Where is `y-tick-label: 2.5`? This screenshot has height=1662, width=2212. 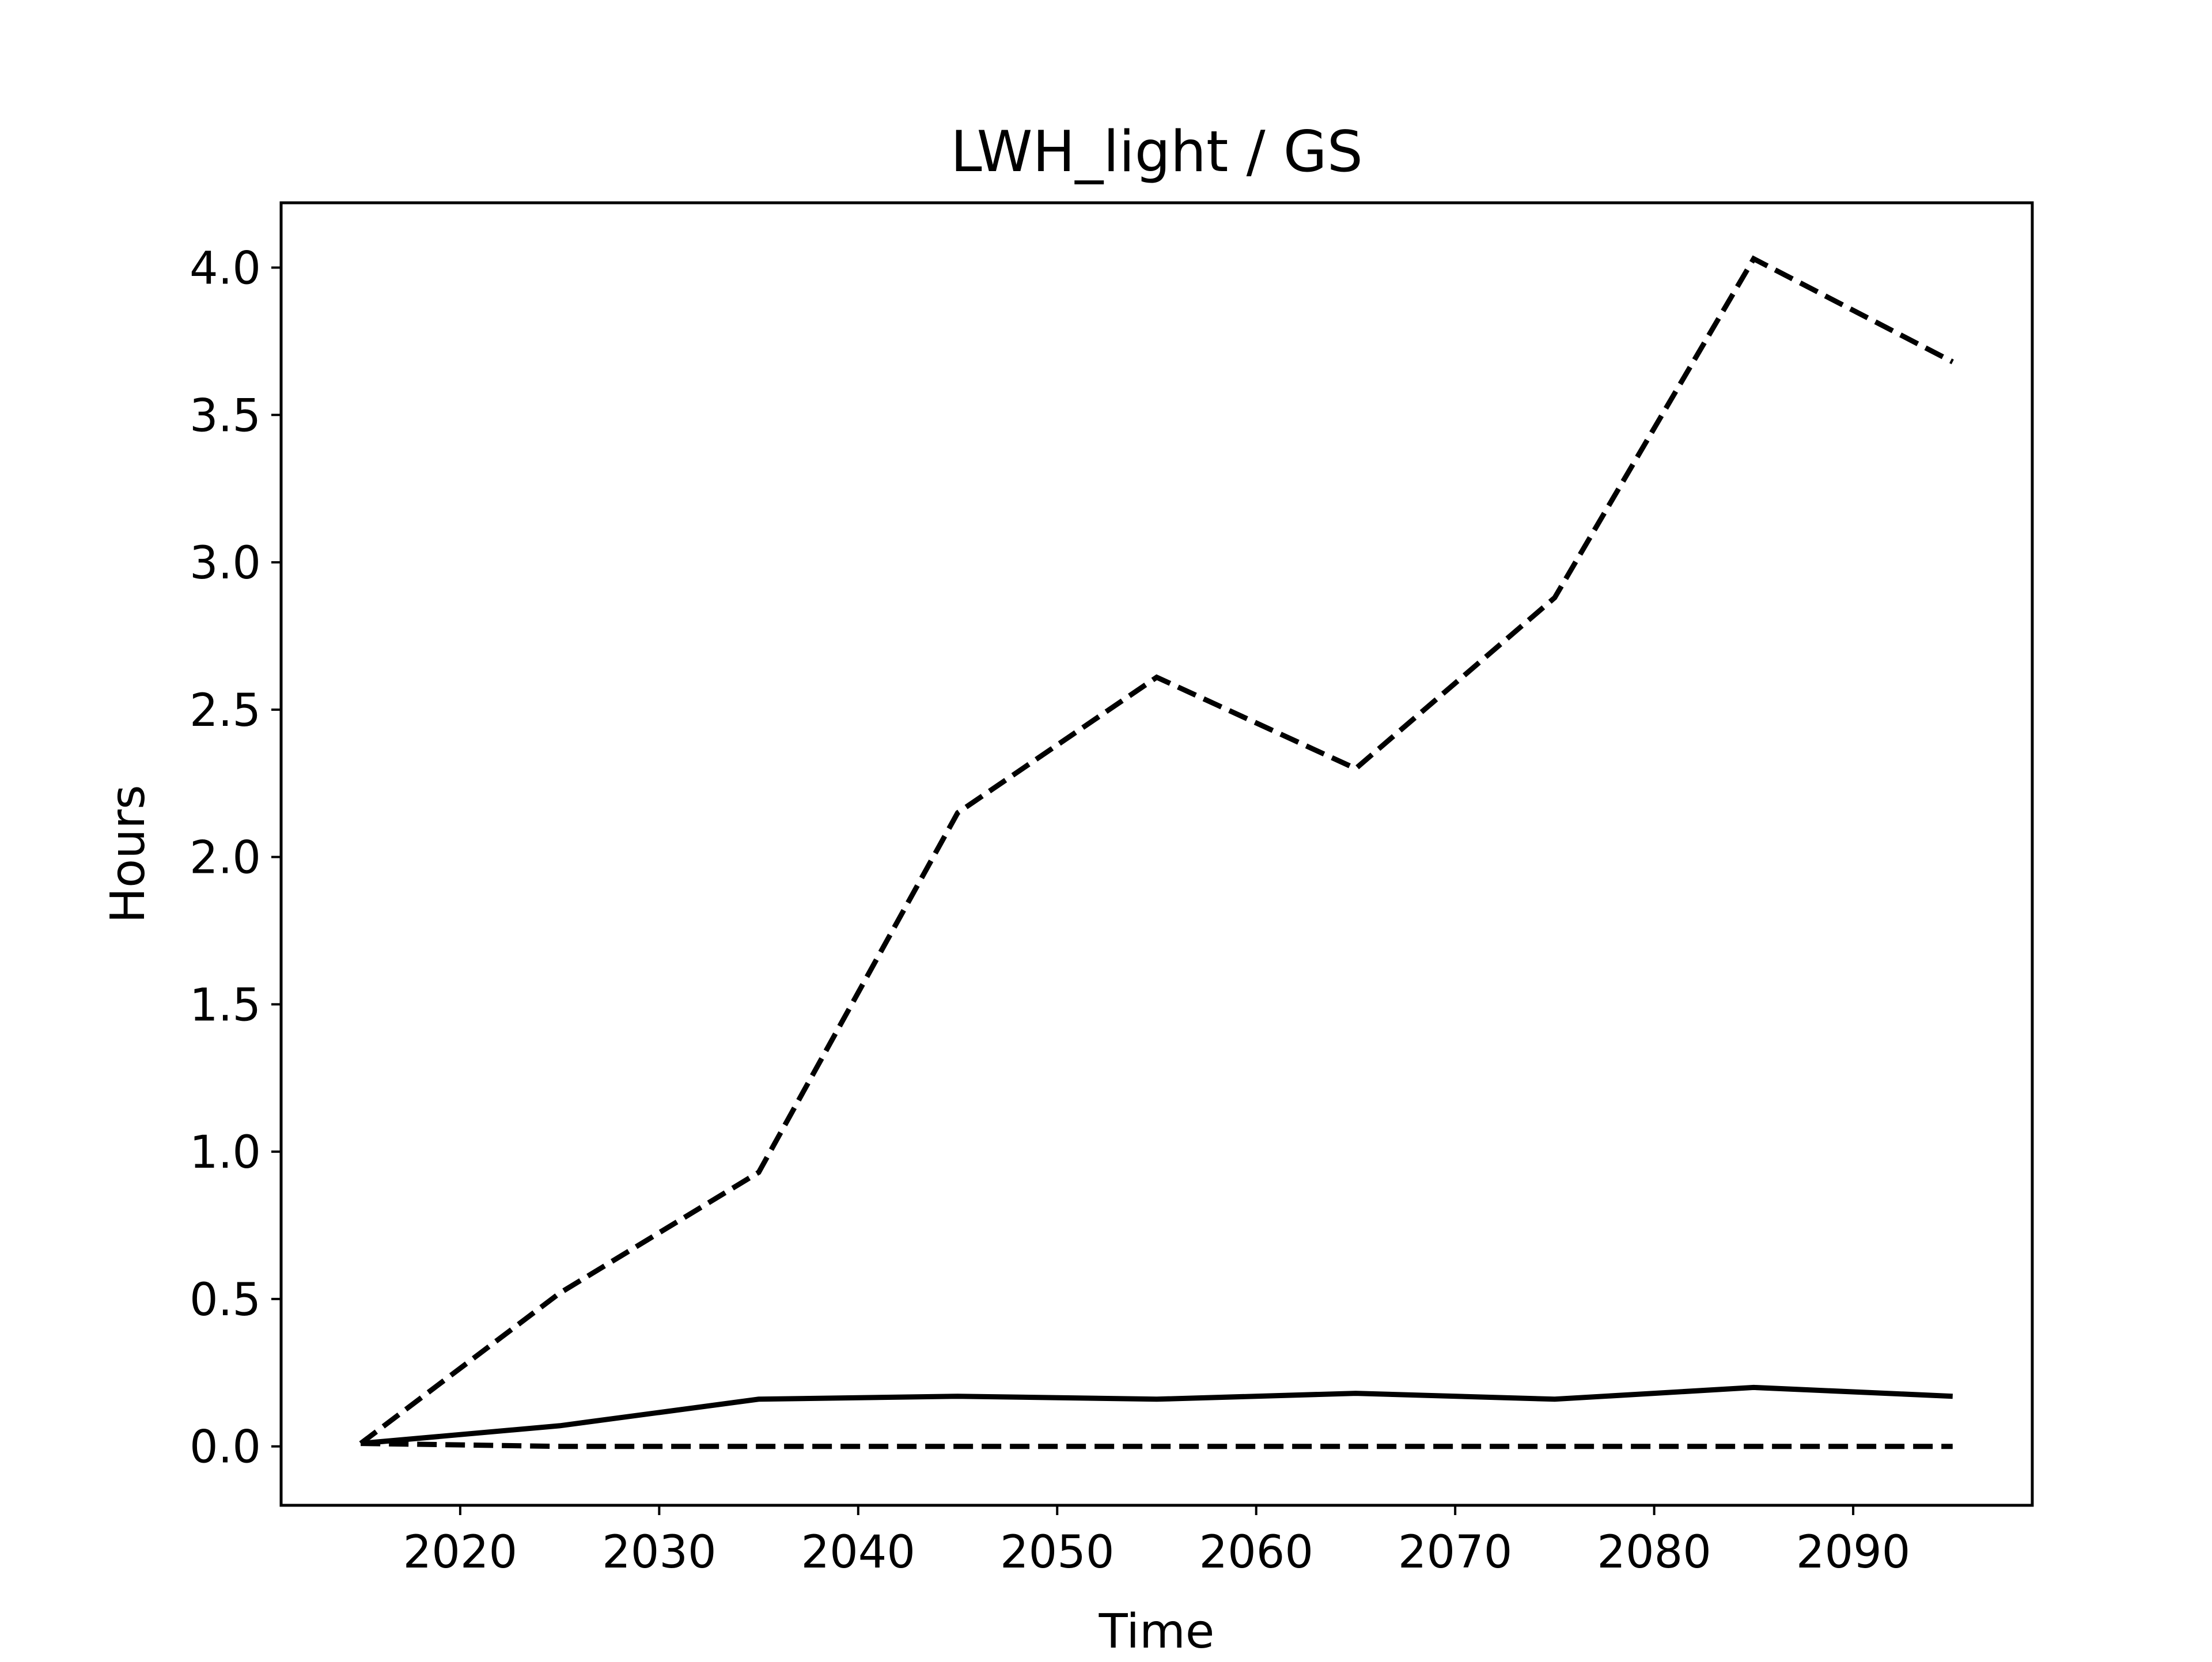 y-tick-label: 2.5 is located at coordinates (225, 711).